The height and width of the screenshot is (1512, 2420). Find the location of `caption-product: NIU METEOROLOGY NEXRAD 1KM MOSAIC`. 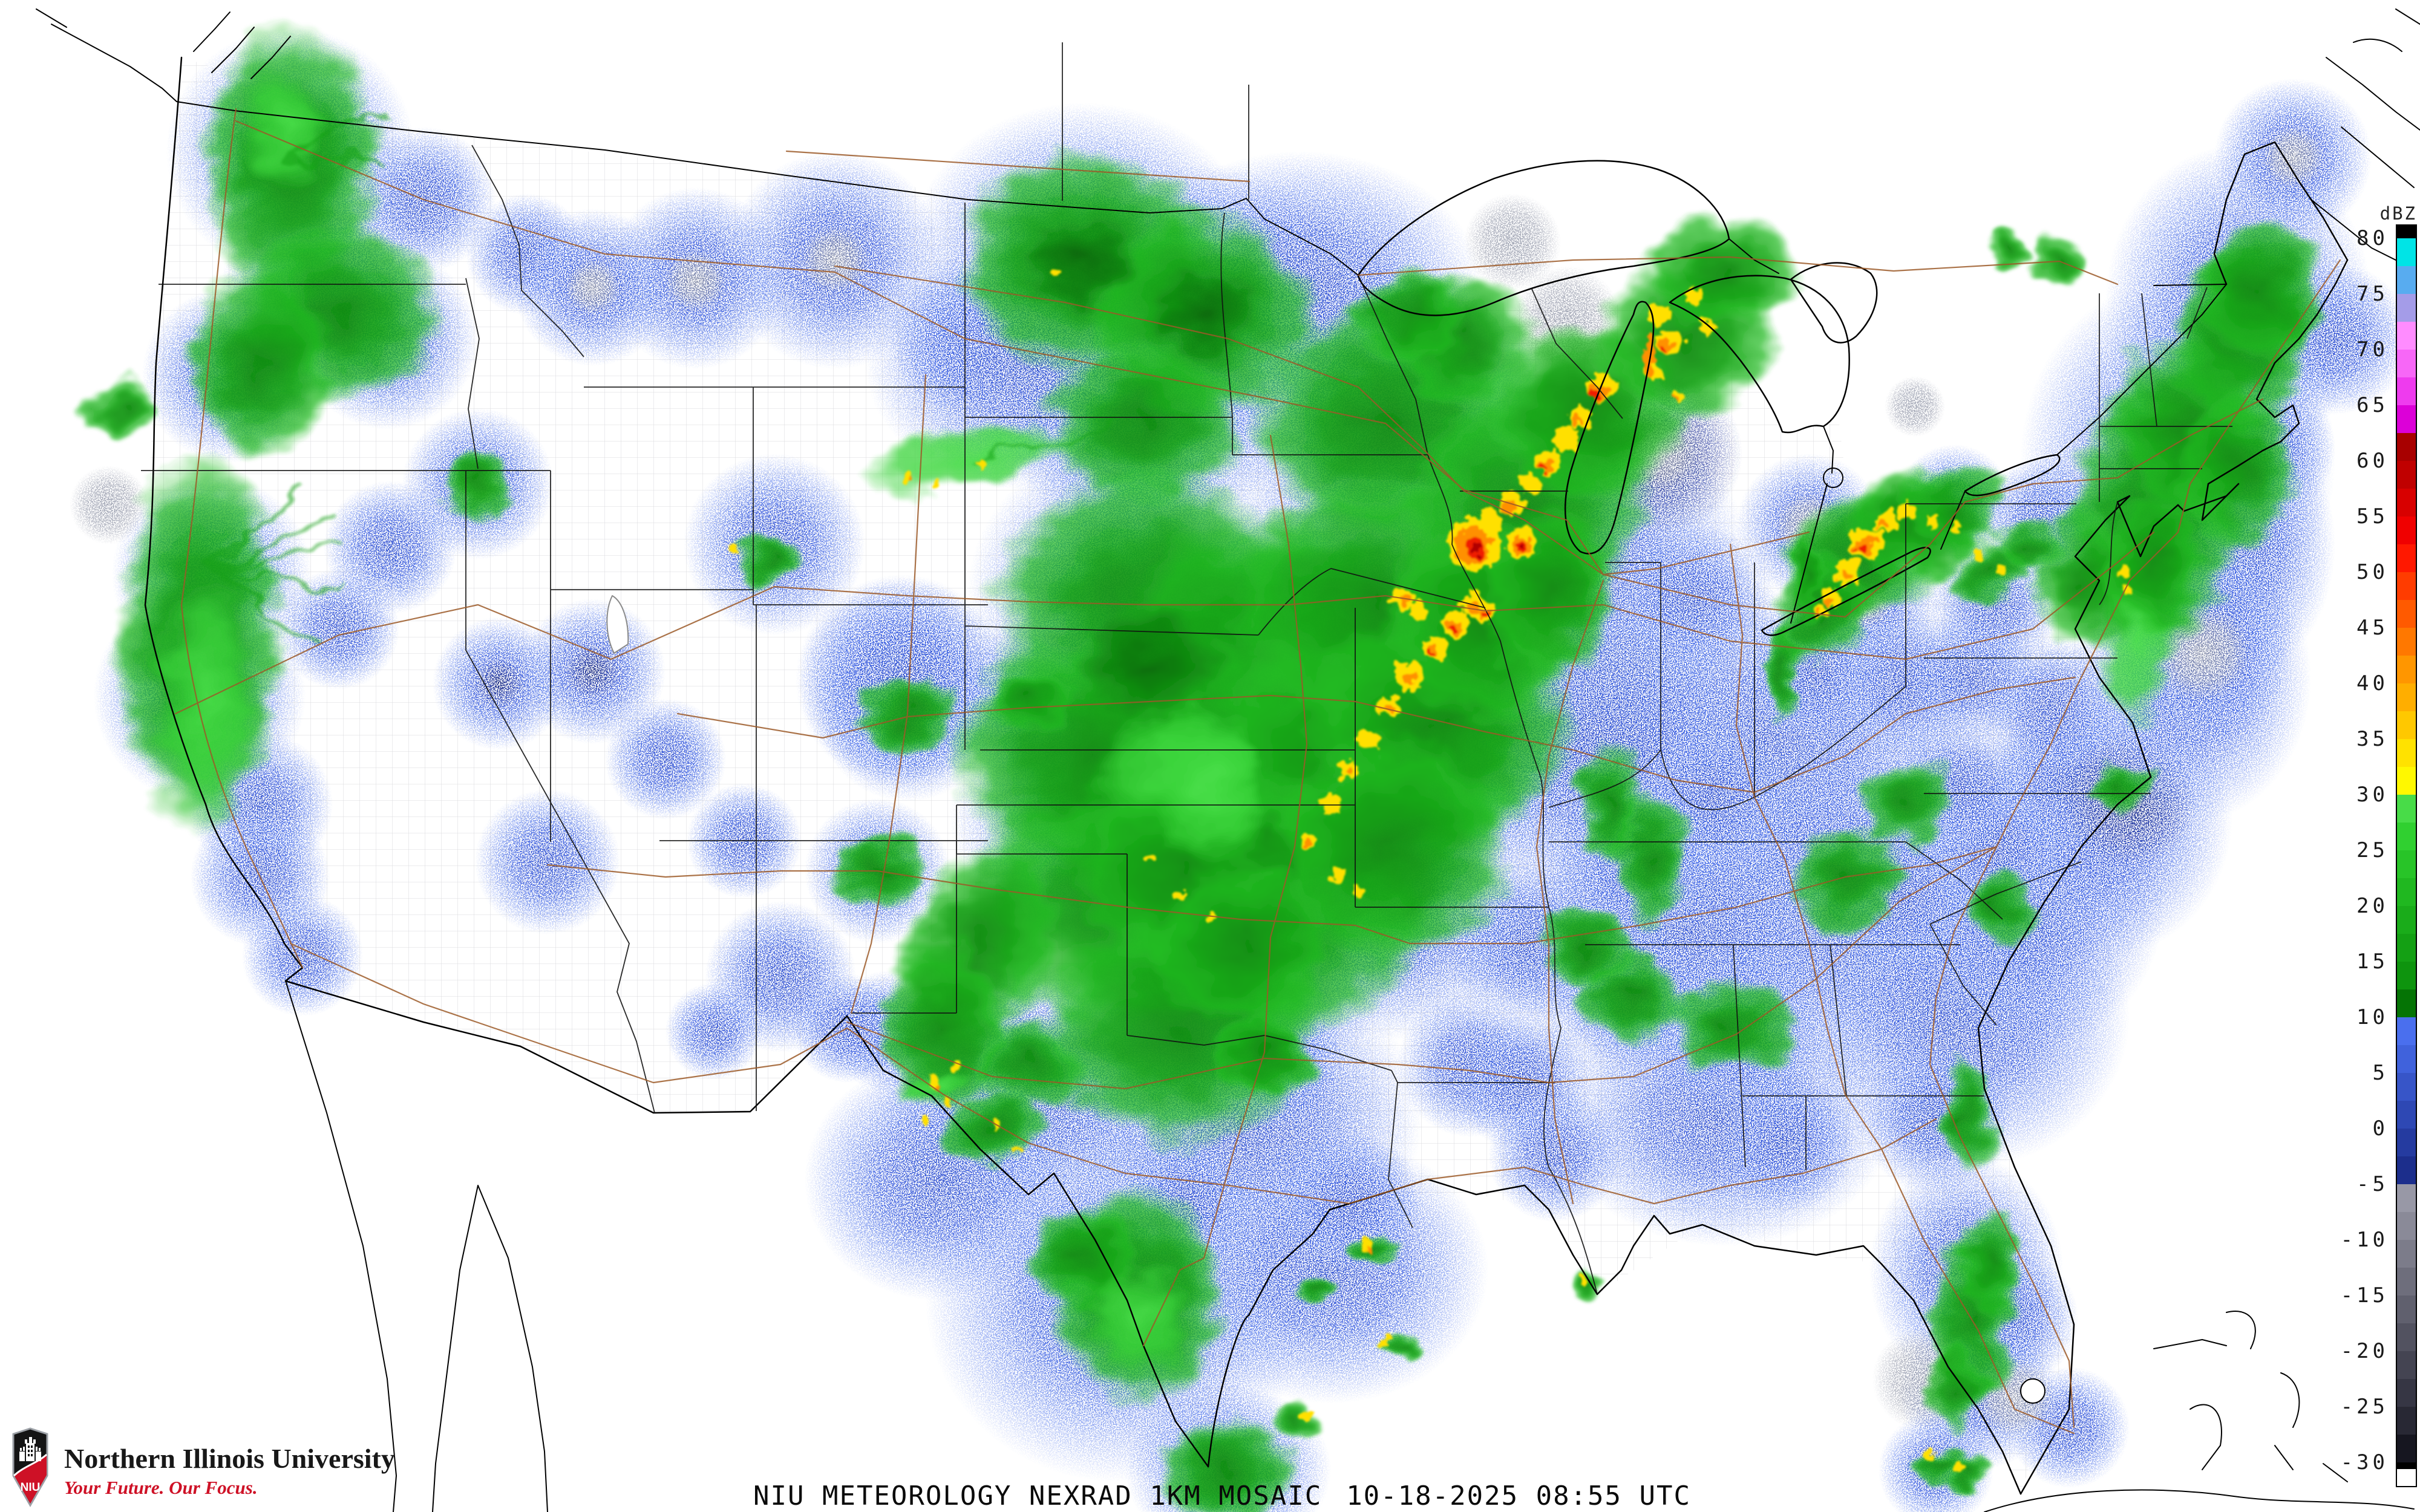

caption-product: NIU METEOROLOGY NEXRAD 1KM MOSAIC is located at coordinates (1038, 1496).